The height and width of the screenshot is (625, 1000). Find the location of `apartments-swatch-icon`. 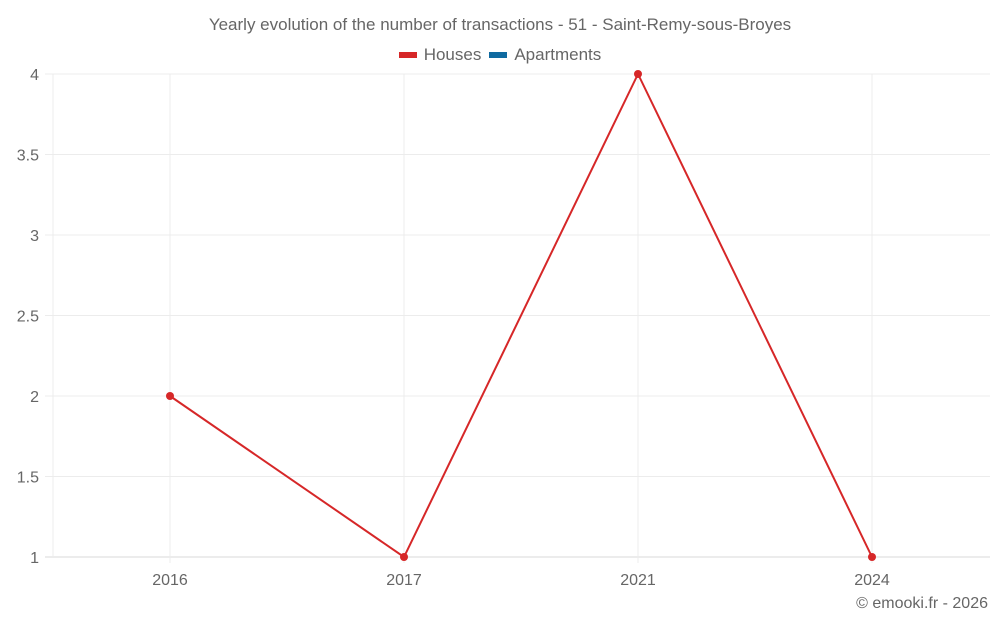

apartments-swatch-icon is located at coordinates (498, 55).